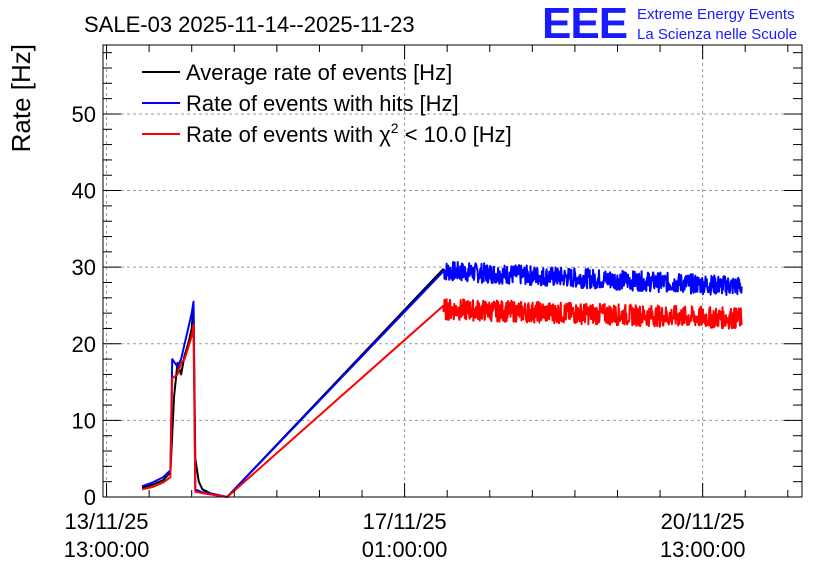 The width and height of the screenshot is (836, 572). What do you see at coordinates (84, 306) in the screenshot?
I see `y-tick-labels: 0 10 20 30 40 50` at bounding box center [84, 306].